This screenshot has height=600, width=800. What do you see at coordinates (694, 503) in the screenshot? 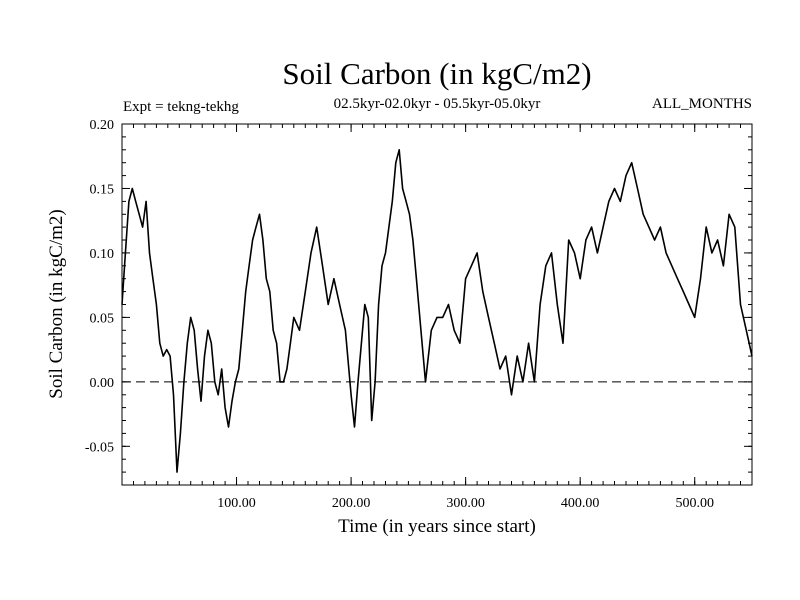
I see `x-tick-label: 500.00` at bounding box center [694, 503].